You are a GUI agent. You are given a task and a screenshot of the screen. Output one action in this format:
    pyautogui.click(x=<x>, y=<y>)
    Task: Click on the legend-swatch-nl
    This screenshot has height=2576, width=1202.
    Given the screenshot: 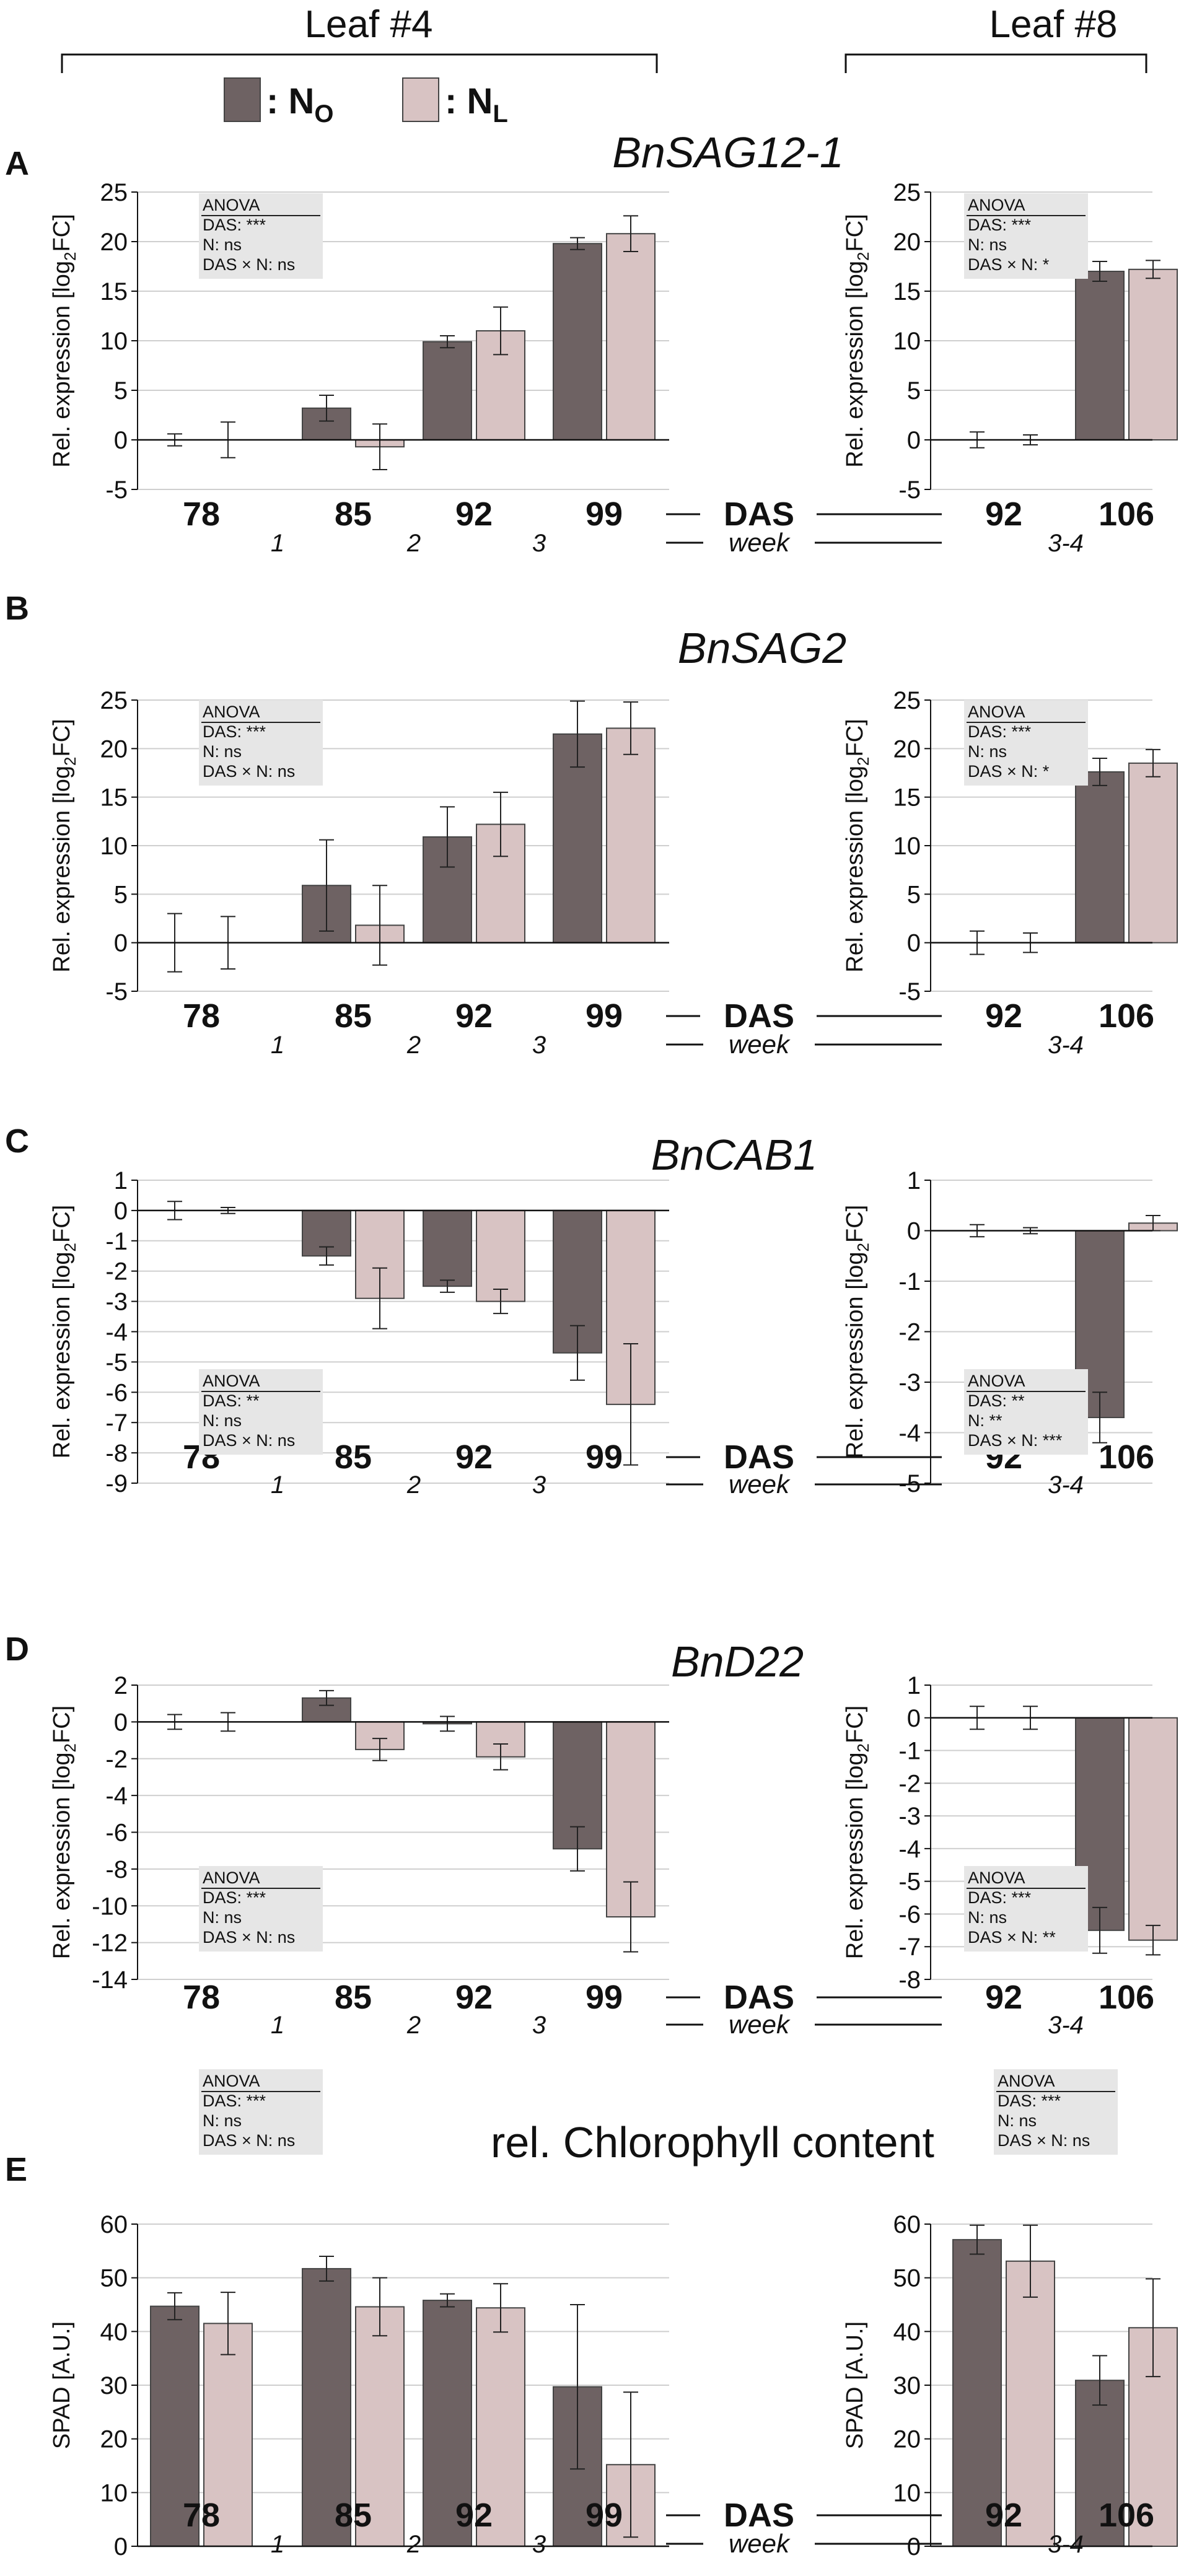 What is the action you would take?
    pyautogui.click(x=420, y=99)
    